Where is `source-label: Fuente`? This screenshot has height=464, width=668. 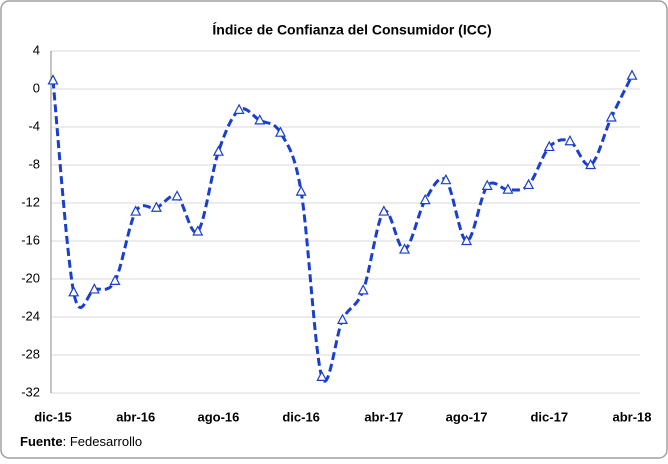 source-label: Fuente is located at coordinates (41, 441).